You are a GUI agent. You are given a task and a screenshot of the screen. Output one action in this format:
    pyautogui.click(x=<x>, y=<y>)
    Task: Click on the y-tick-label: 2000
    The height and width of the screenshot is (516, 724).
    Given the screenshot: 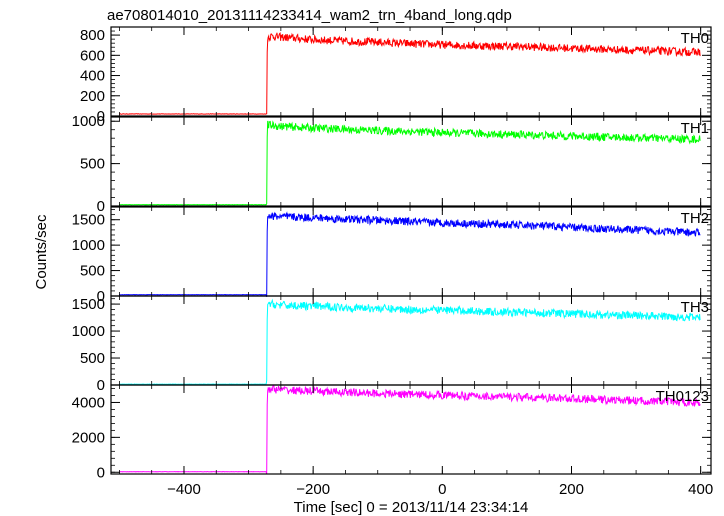 What is the action you would take?
    pyautogui.click(x=88, y=437)
    